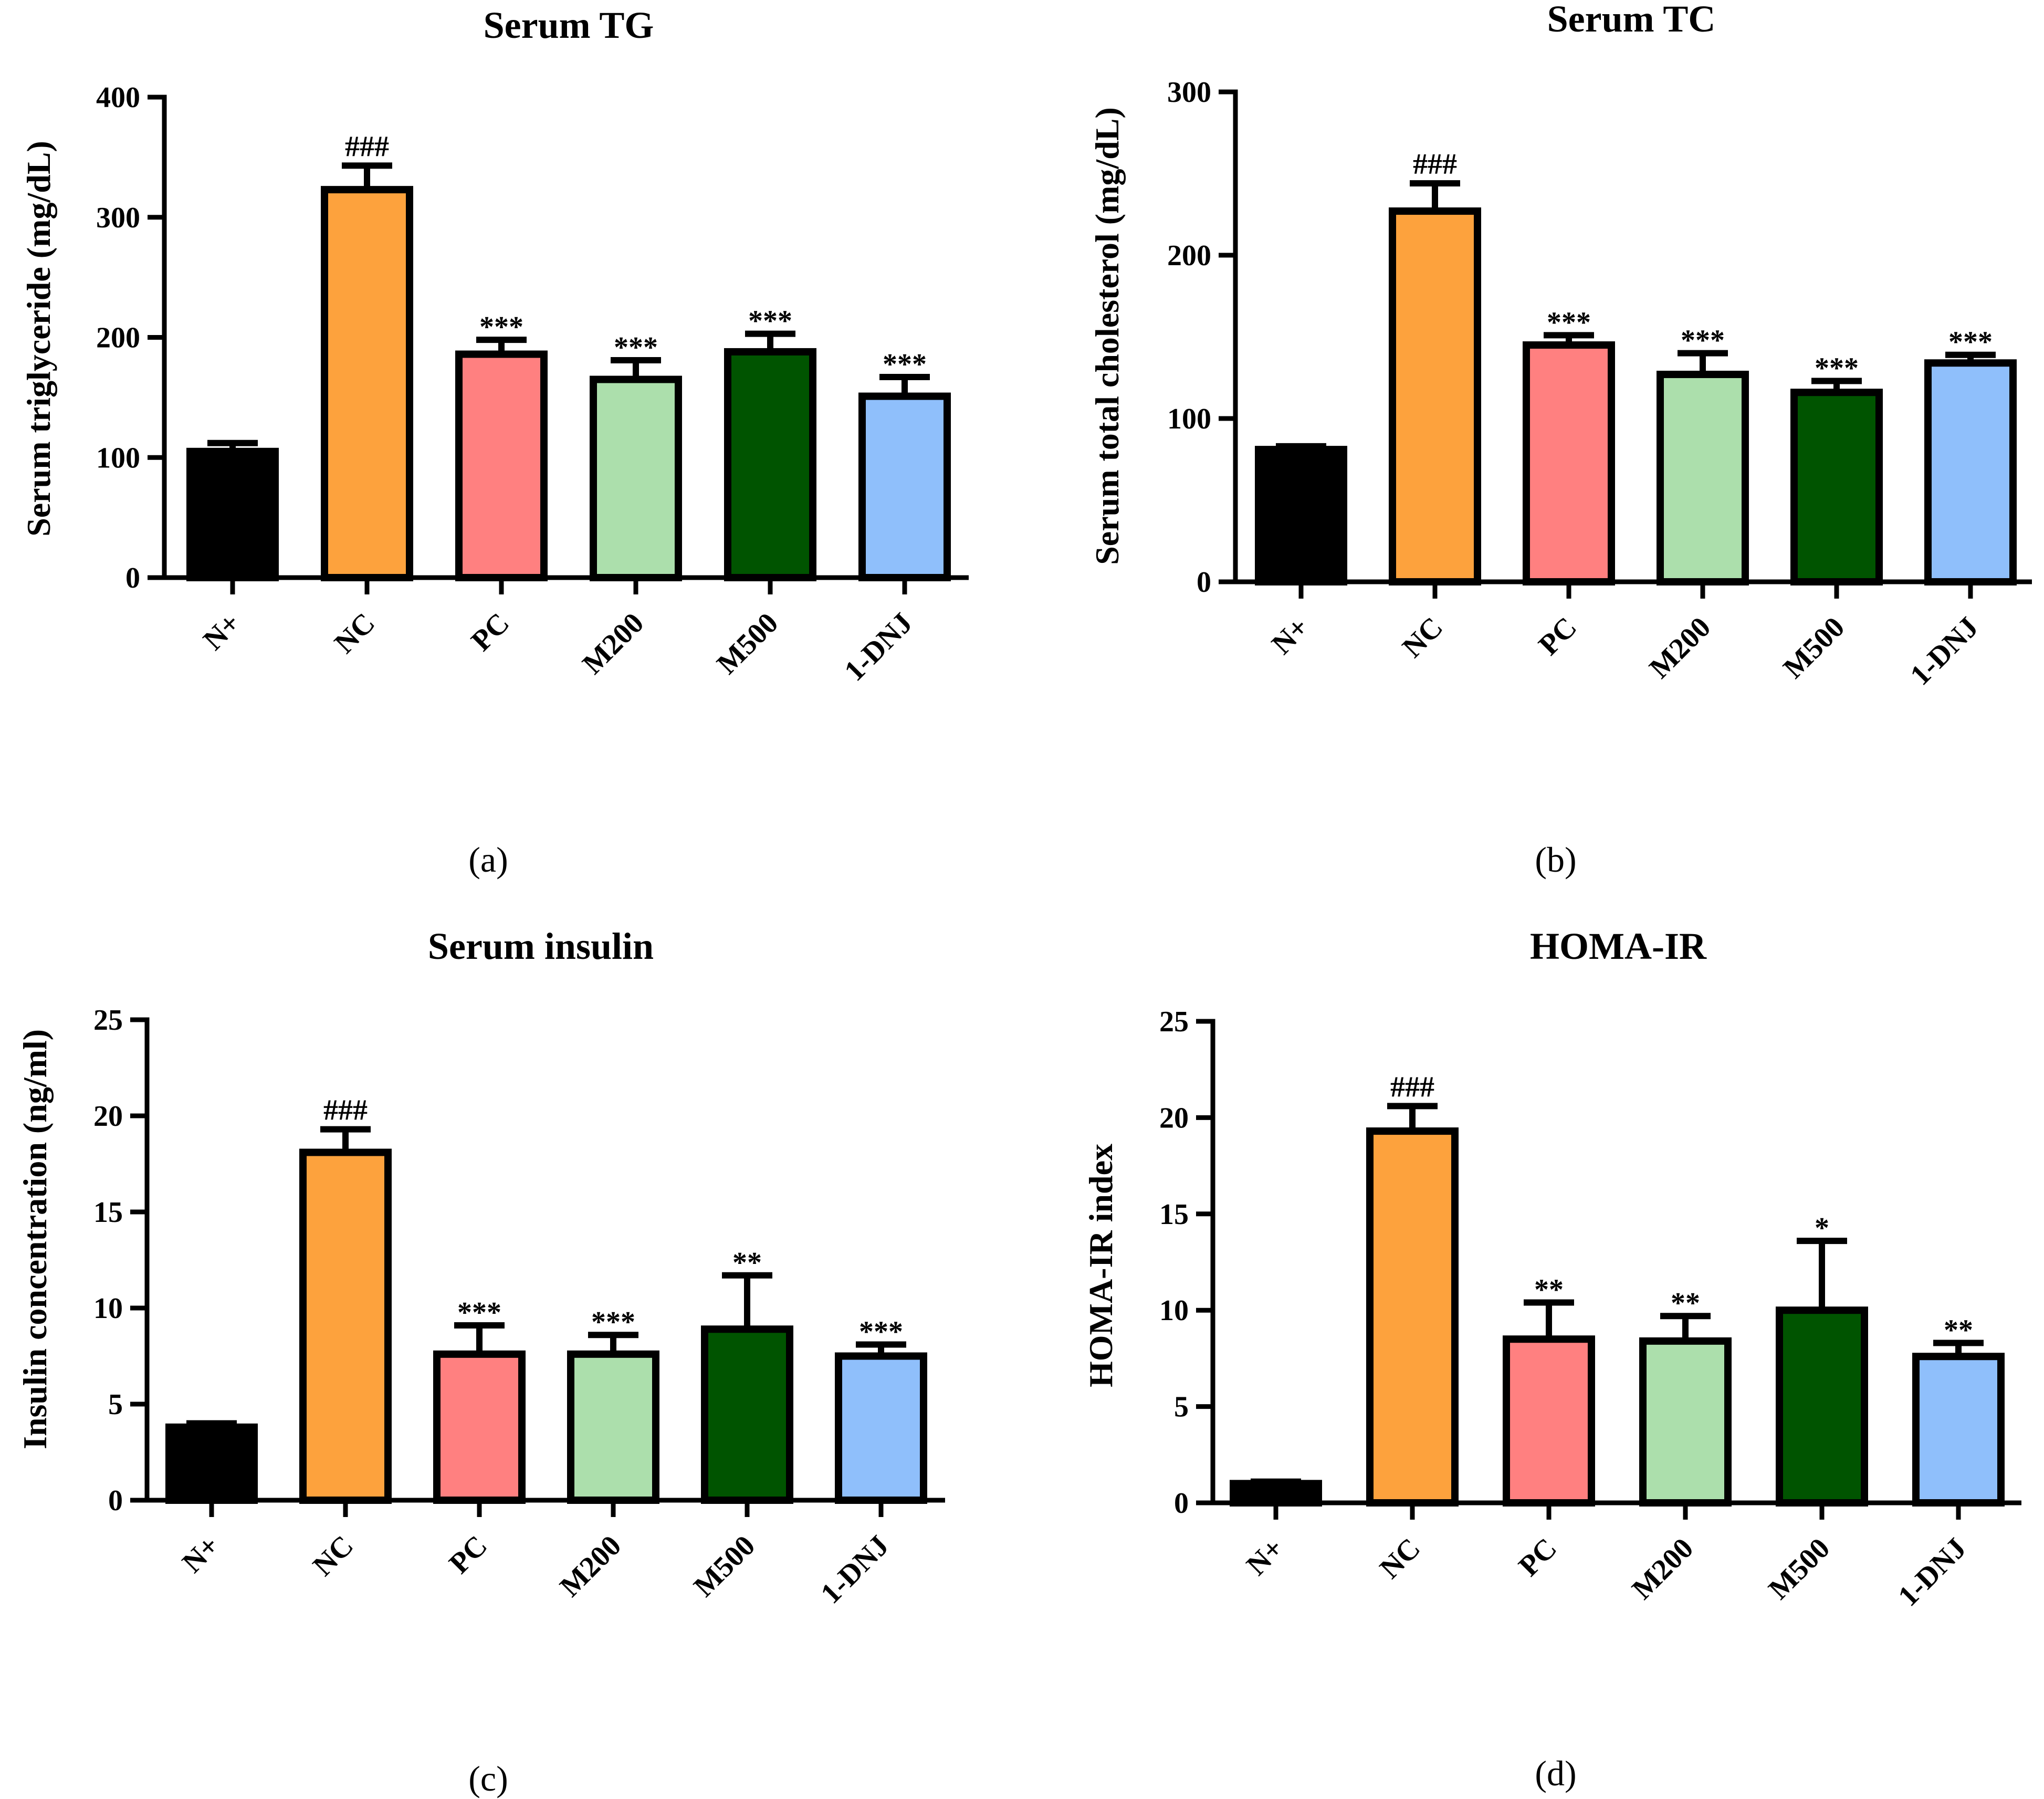 The image size is (2044, 1799). What do you see at coordinates (541, 946) in the screenshot?
I see `chart-title: Serum insulin` at bounding box center [541, 946].